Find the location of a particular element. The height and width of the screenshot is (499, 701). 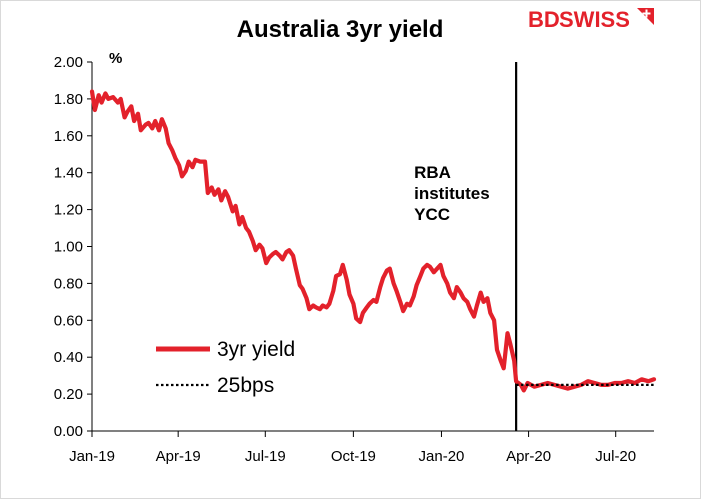

legend-item-25bps: 25bps is located at coordinates (215, 385).